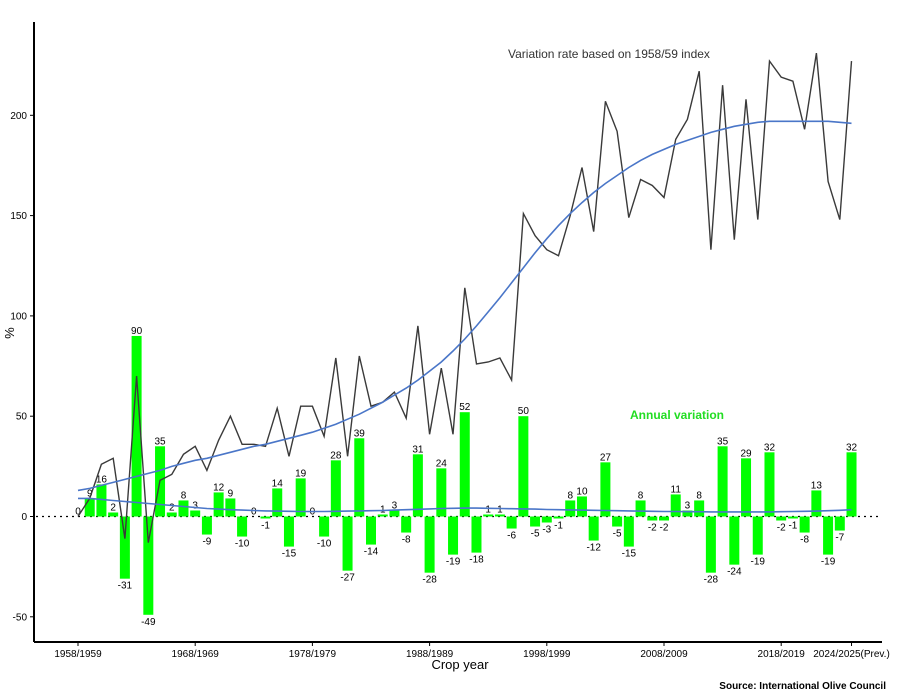 The image size is (900, 695). I want to click on bar-value-label: 50, so click(524, 411).